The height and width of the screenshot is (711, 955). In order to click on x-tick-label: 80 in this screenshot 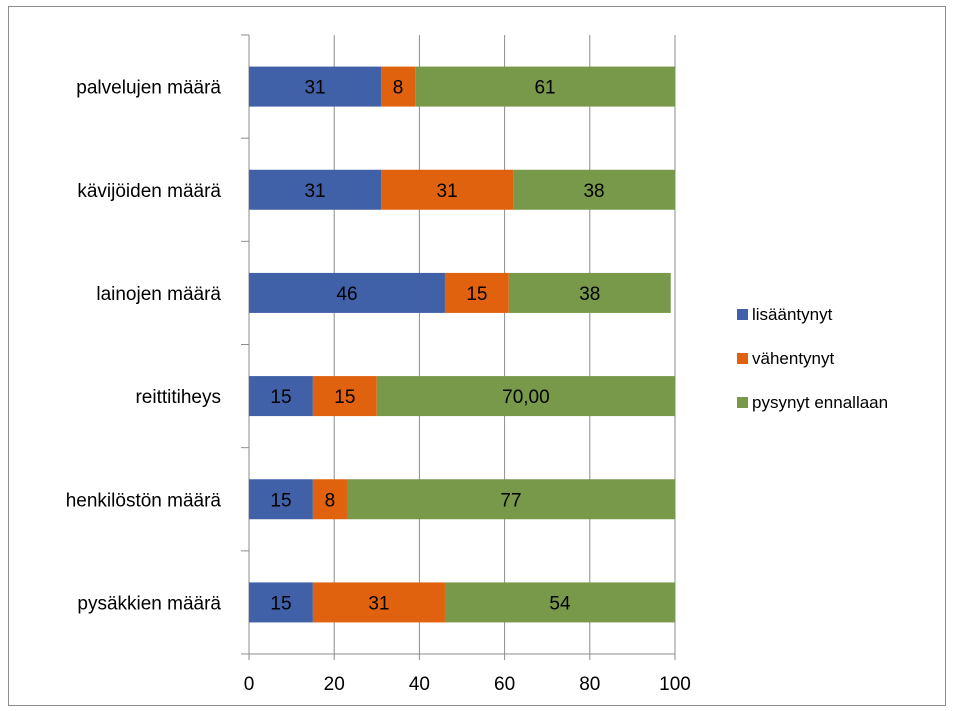, I will do `click(589, 684)`.